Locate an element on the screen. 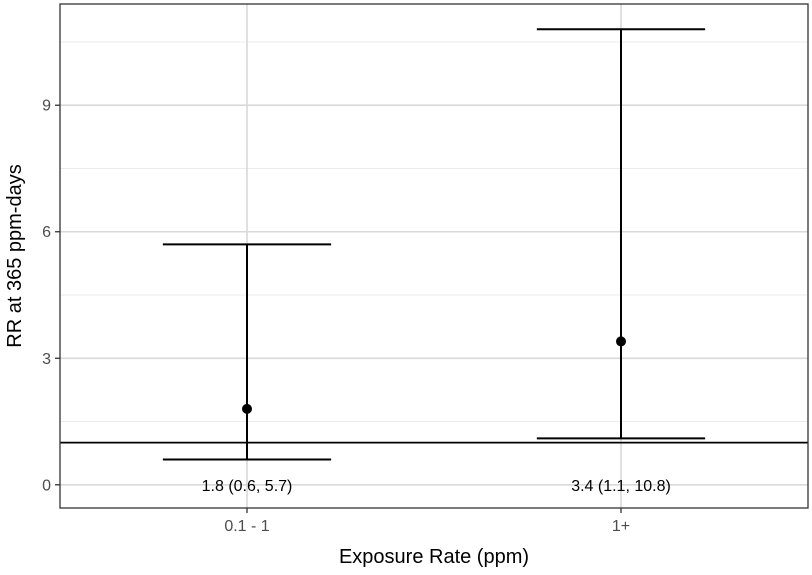 The image size is (812, 575). data-label: 3.4 (1.1, 10.8) is located at coordinates (621, 486).